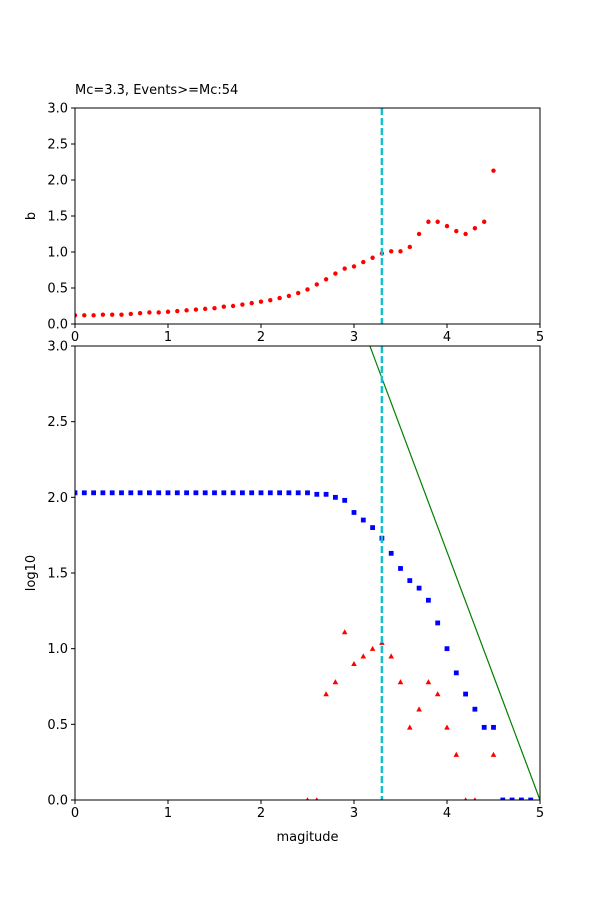 The width and height of the screenshot is (600, 900). Describe the element at coordinates (307, 837) in the screenshot. I see `x-axis-label: magitude` at that location.